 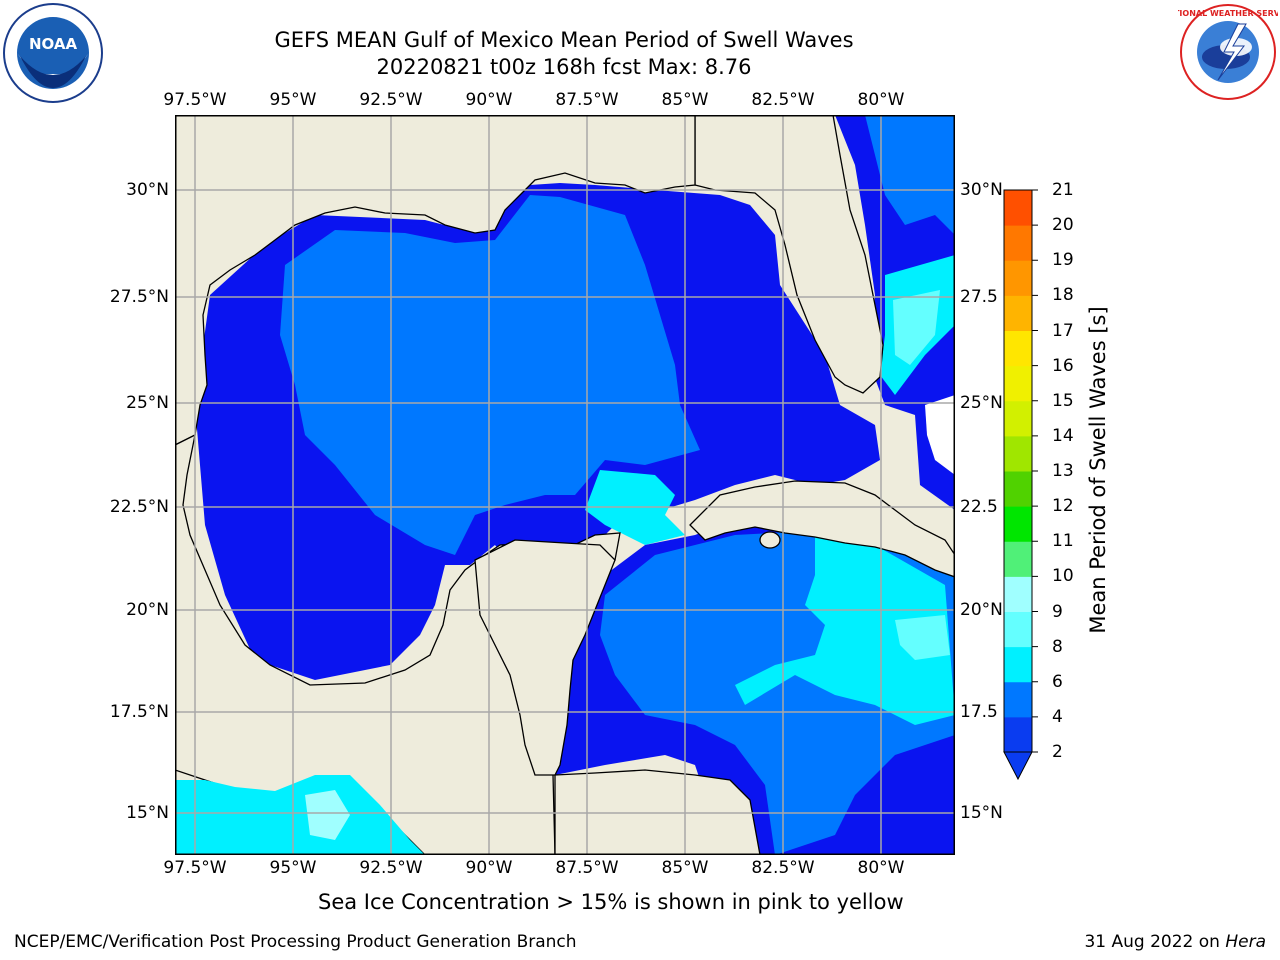 I want to click on atlantic-light-cyan-region, so click(x=916, y=327).